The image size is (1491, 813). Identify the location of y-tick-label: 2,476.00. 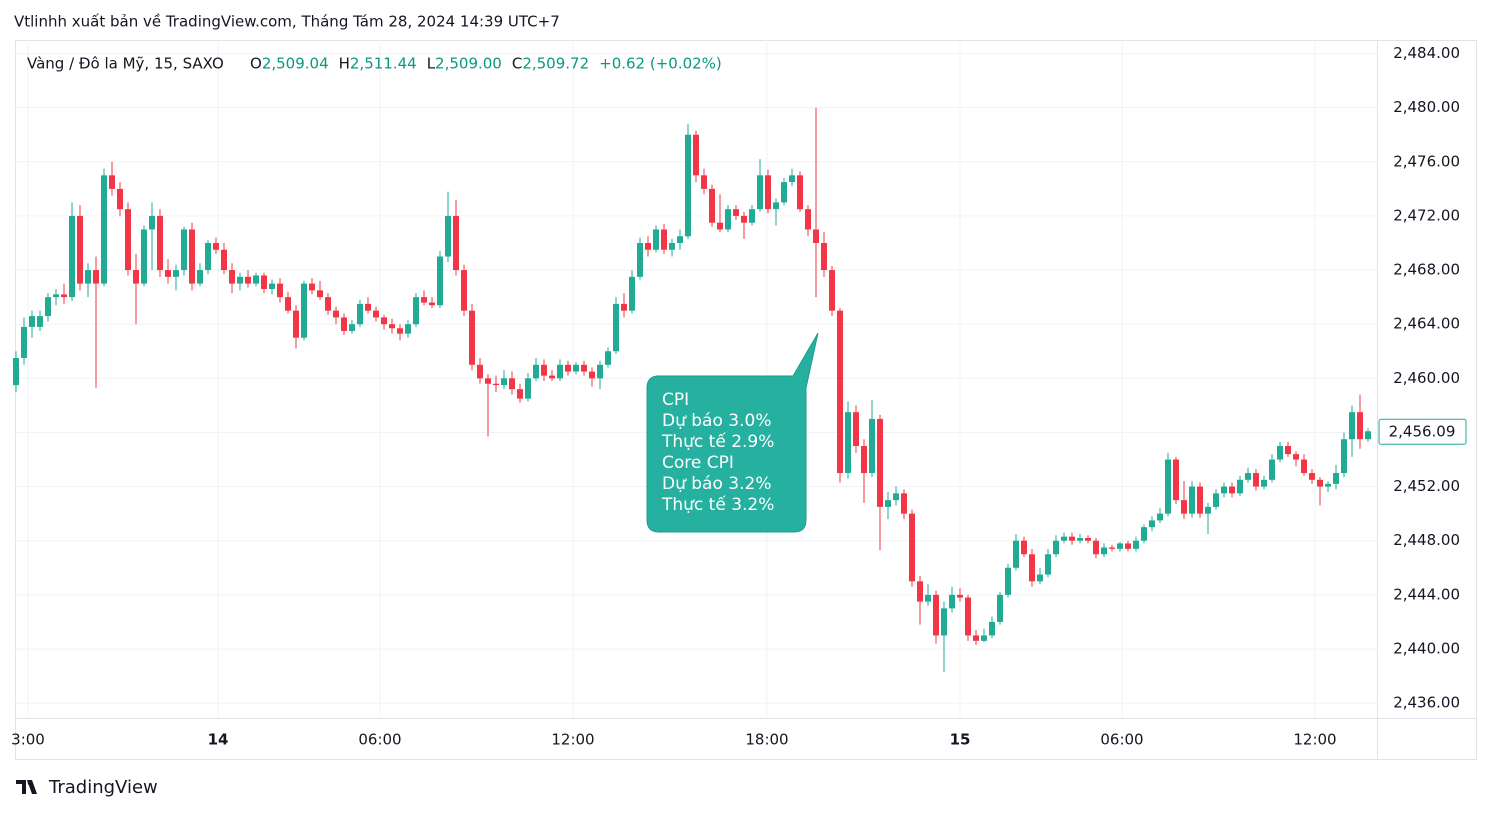
(1426, 161).